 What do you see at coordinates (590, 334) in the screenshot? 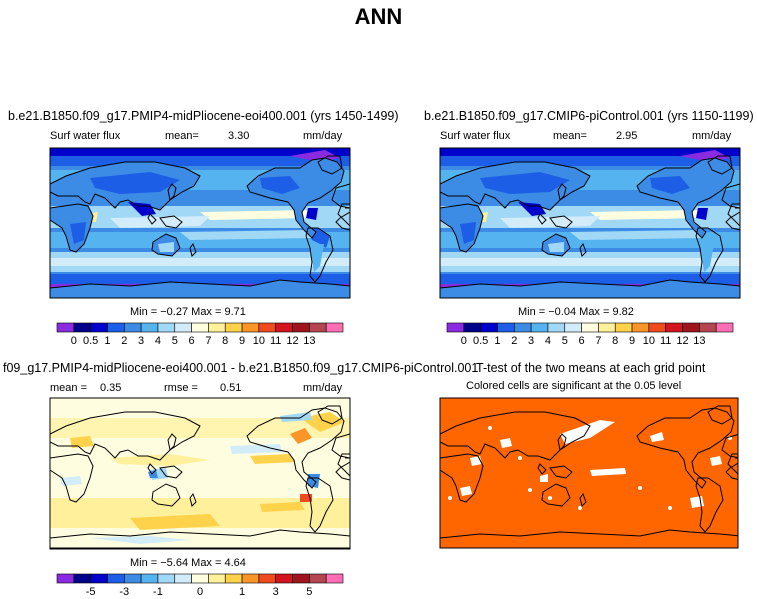
I see `colorbar-panel-2: 0 0.5 1 2 3 4 5 6 7 8 9 10 11 12 13` at bounding box center [590, 334].